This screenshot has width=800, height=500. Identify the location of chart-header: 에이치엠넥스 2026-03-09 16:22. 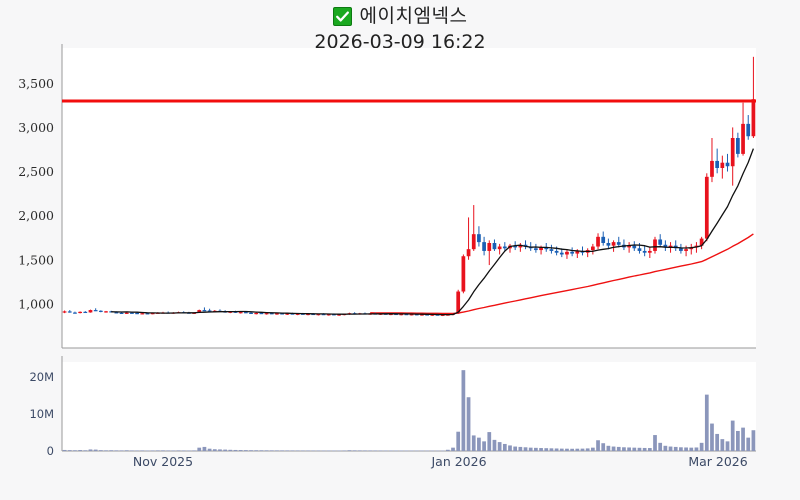
(400, 27).